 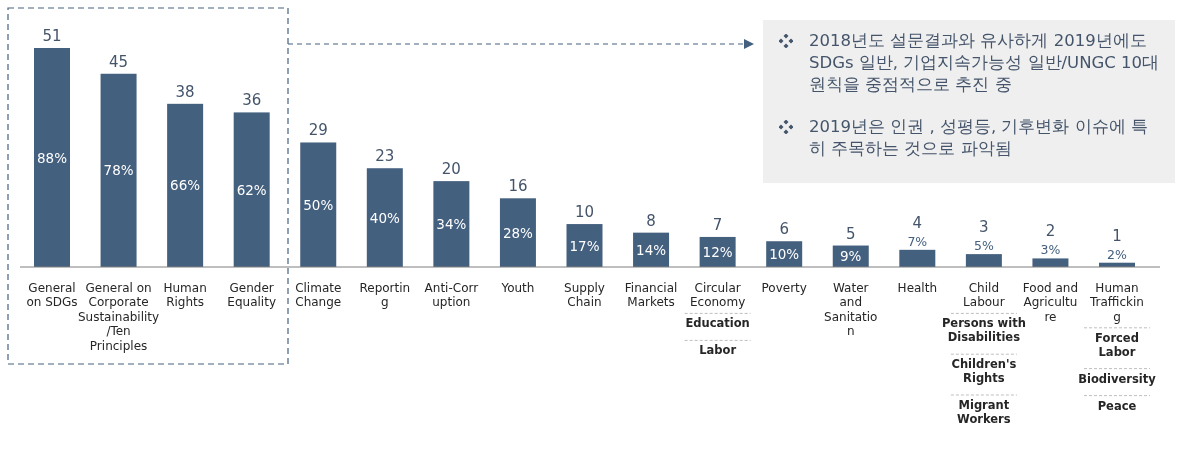 What do you see at coordinates (385, 156) in the screenshot?
I see `data-label: 23` at bounding box center [385, 156].